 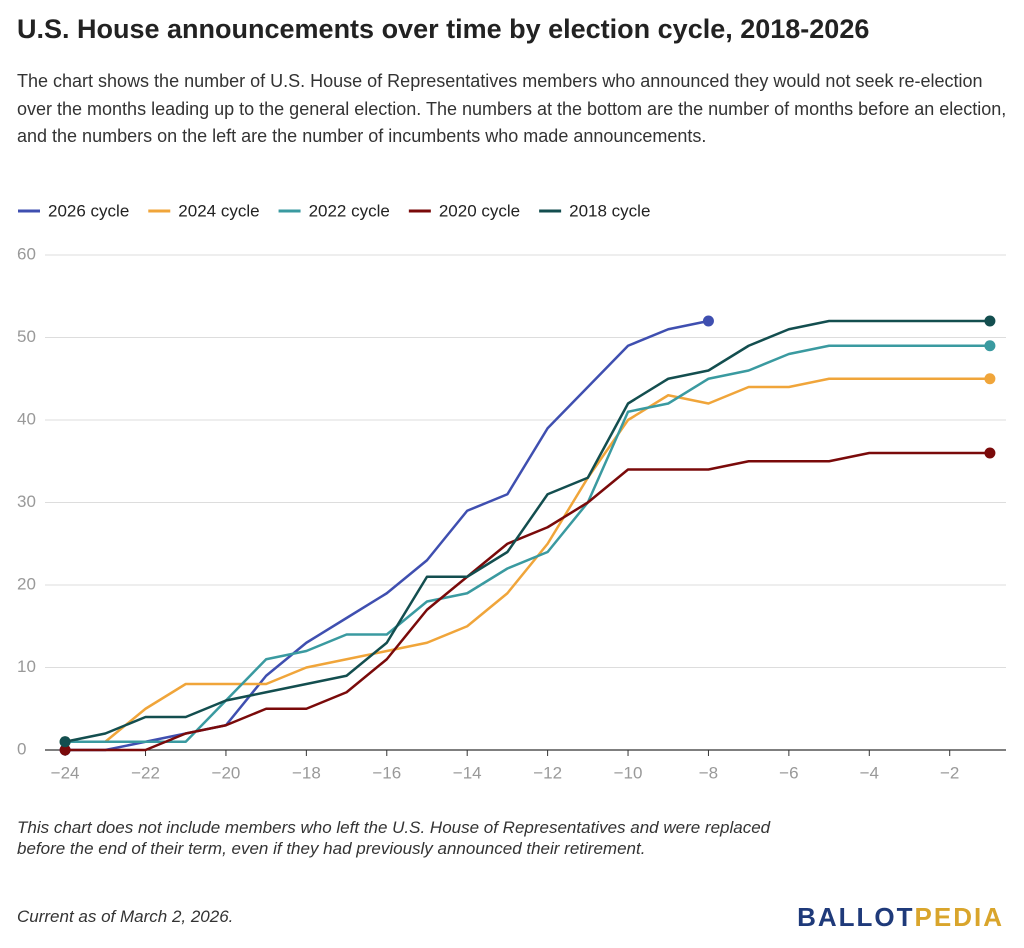 I want to click on x-tick-label: −8, so click(x=708, y=772).